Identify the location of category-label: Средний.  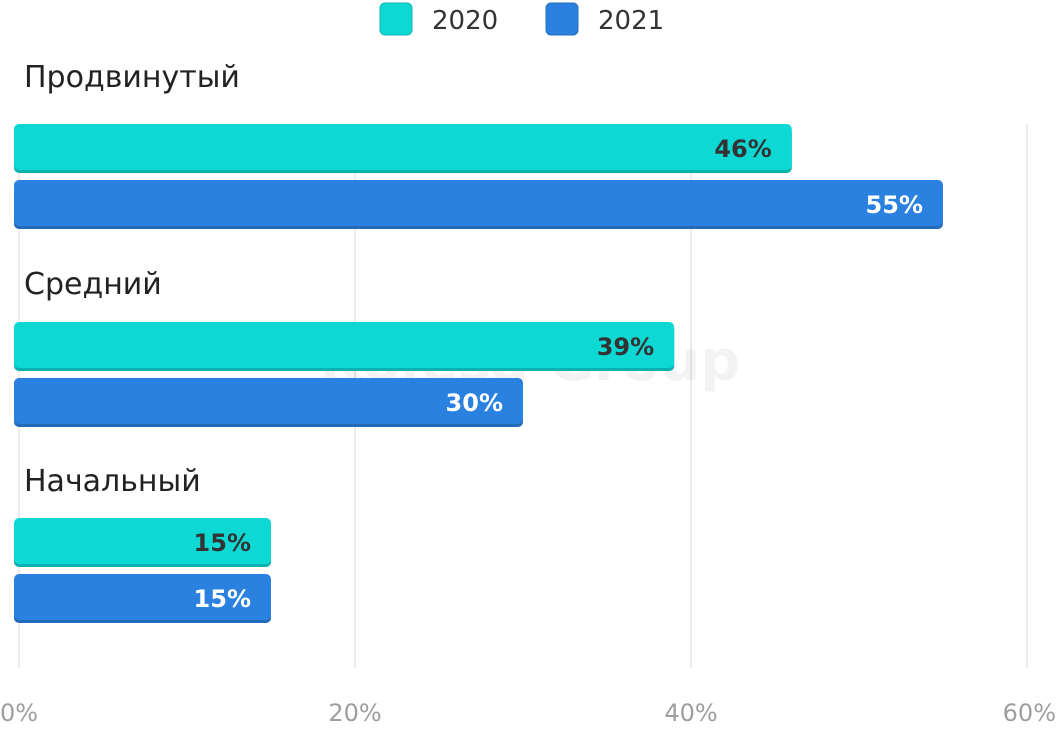
(93, 284).